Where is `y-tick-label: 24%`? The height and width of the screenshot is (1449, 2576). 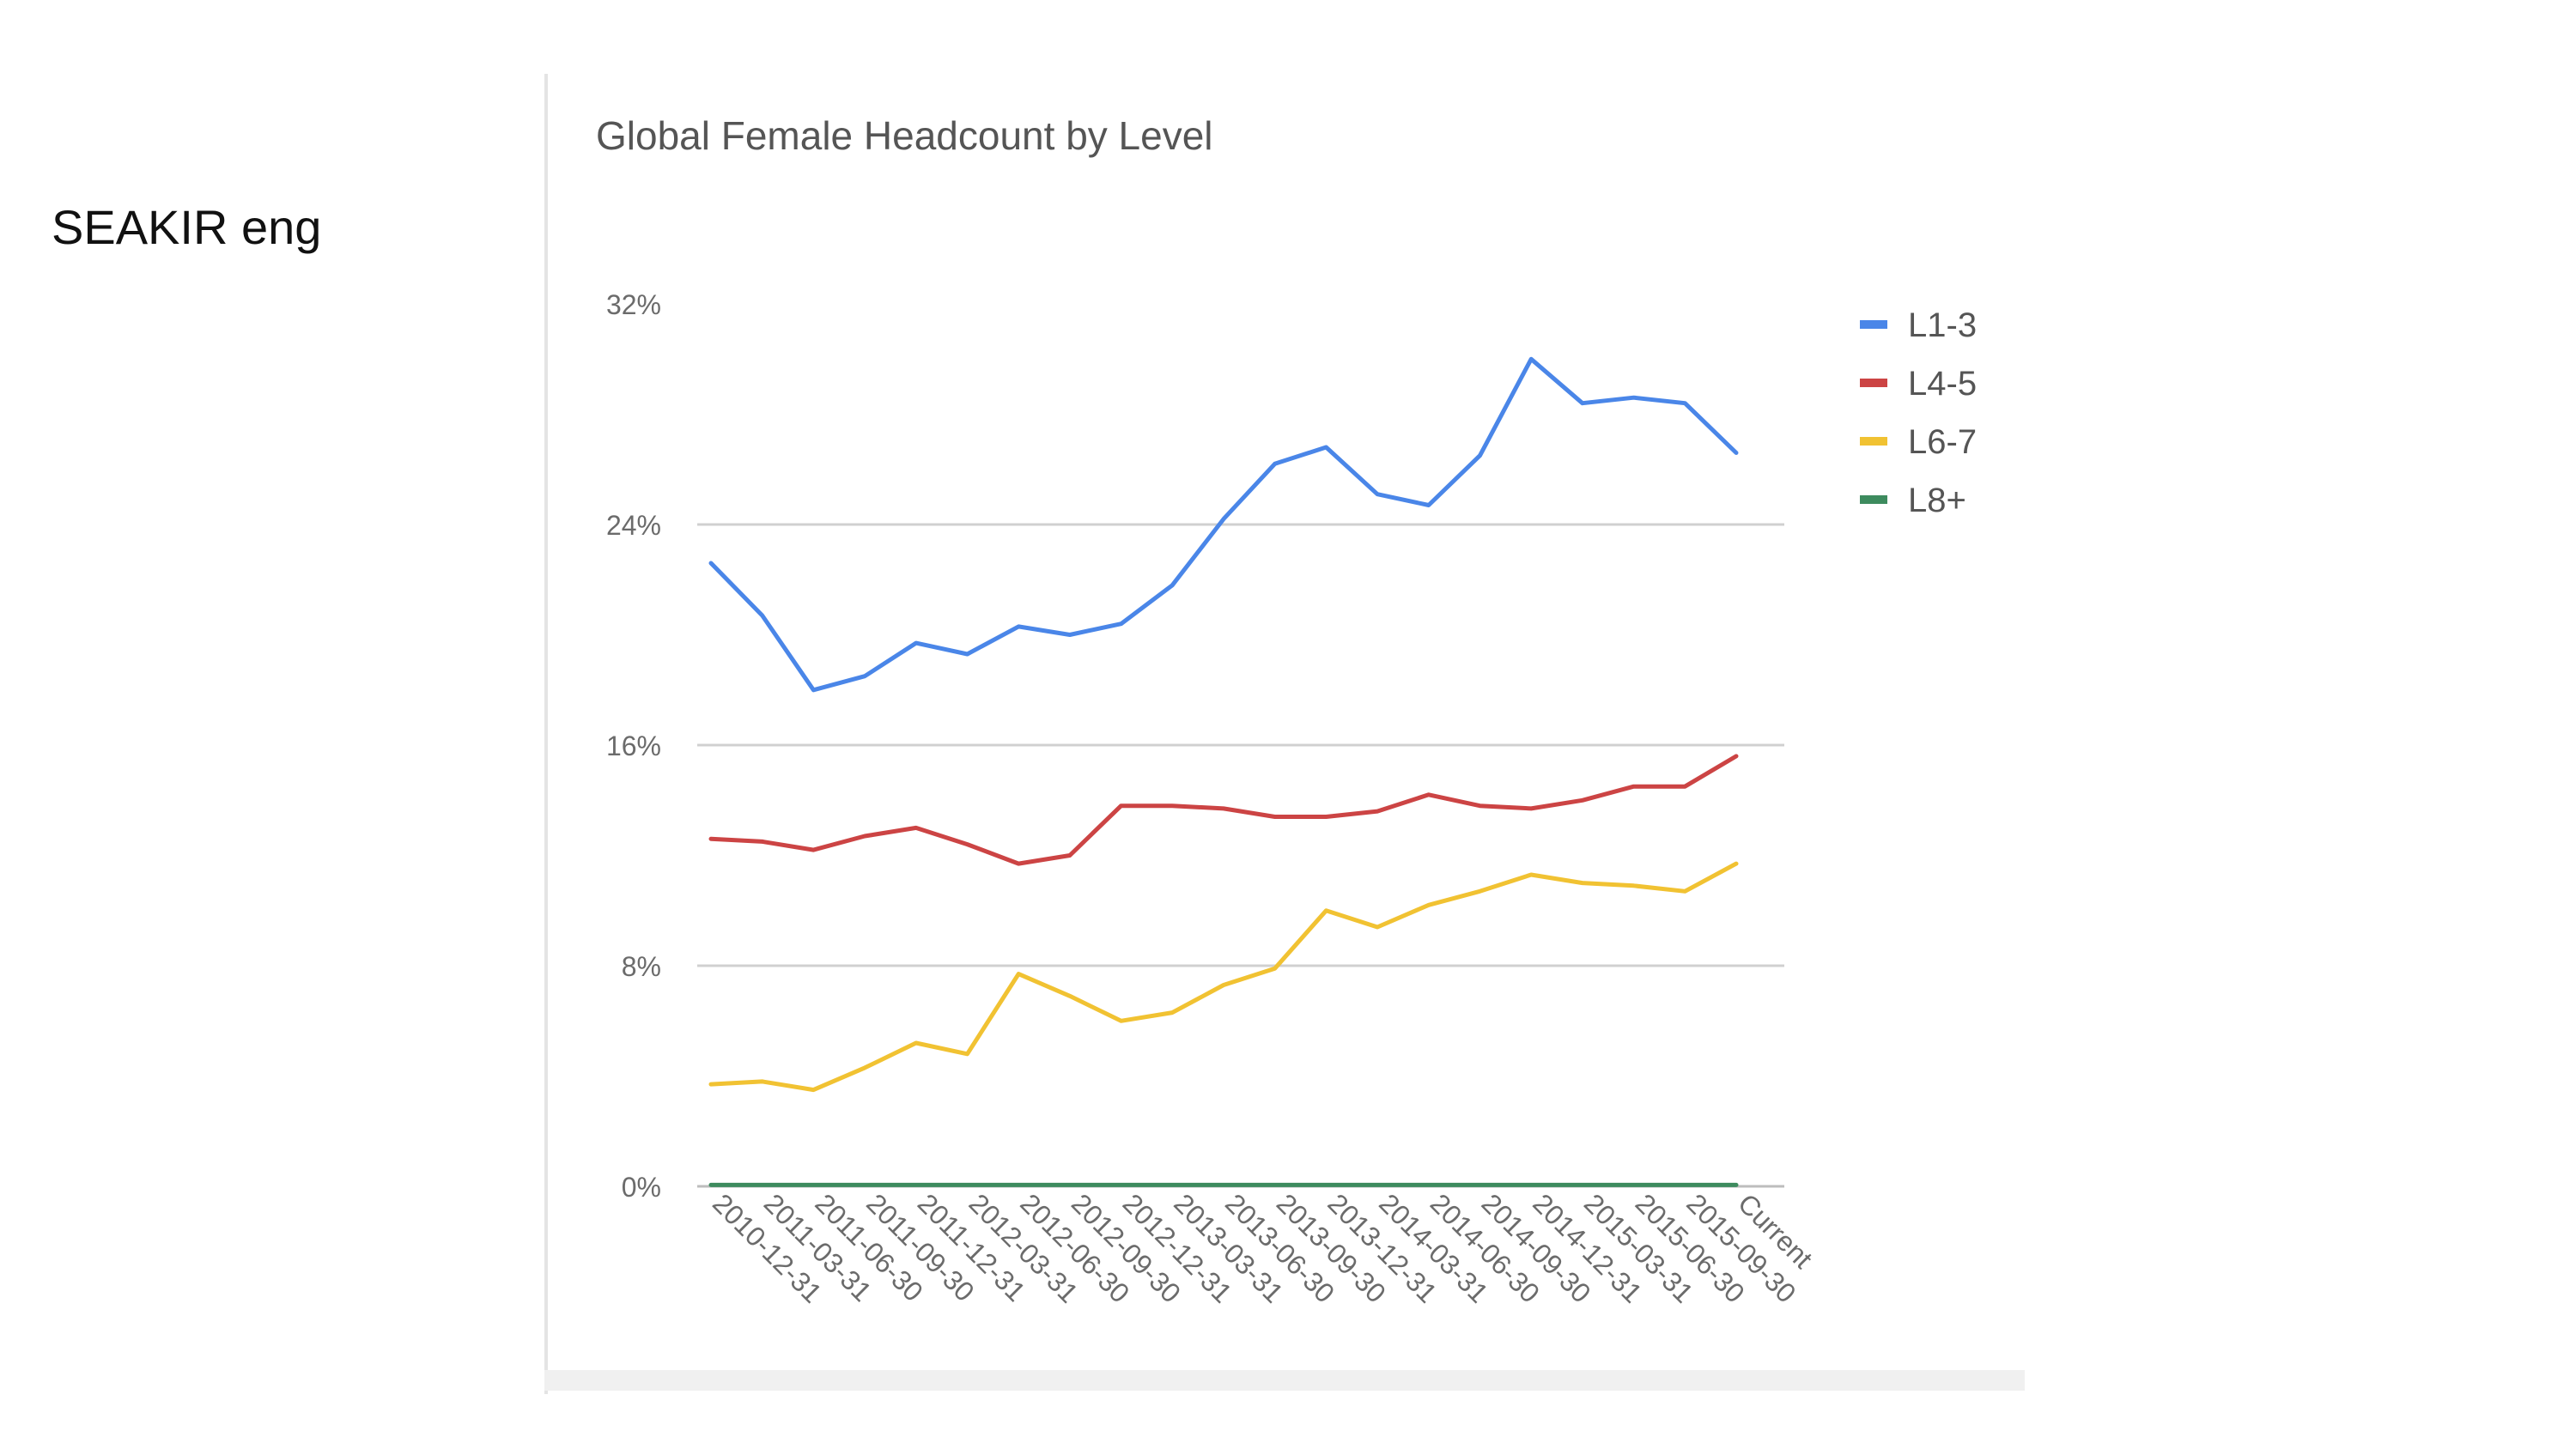
y-tick-label: 24% is located at coordinates (633, 525).